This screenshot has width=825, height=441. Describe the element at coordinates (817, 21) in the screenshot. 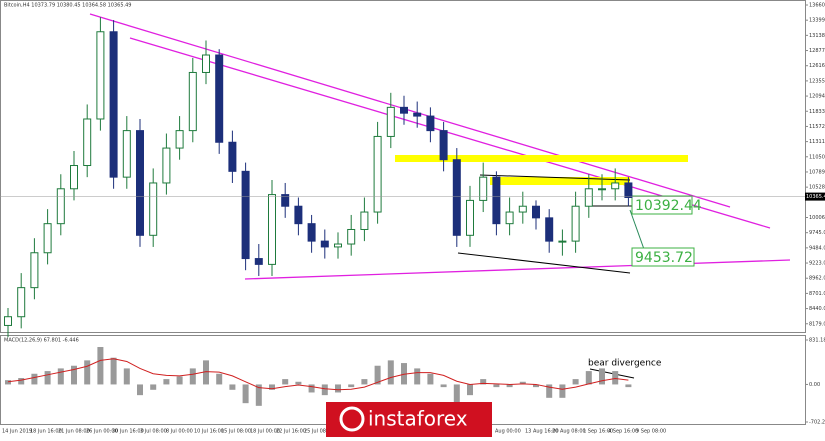

I see `y-tick-label: 13399.00` at that location.